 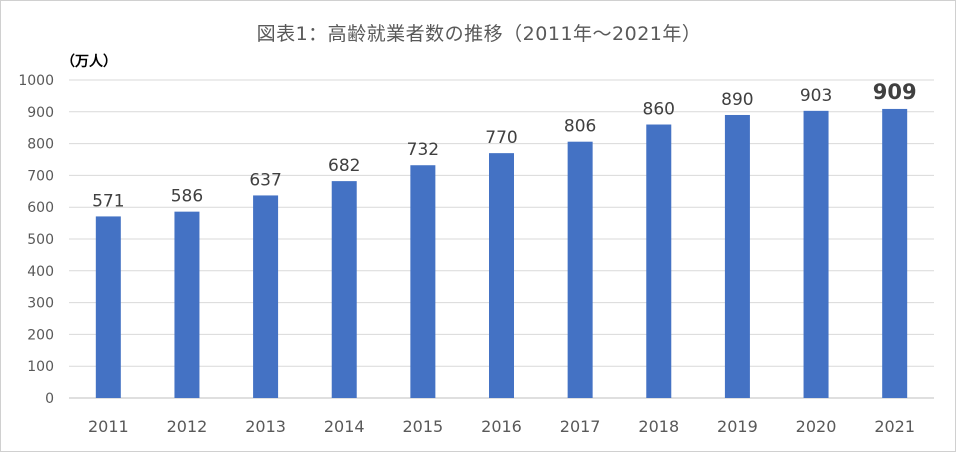 What do you see at coordinates (659, 110) in the screenshot?
I see `data-label: 860` at bounding box center [659, 110].